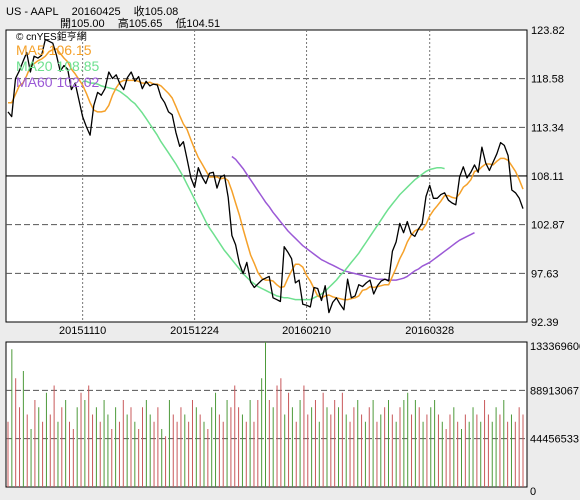 This screenshot has width=580, height=500. Describe the element at coordinates (82, 24) in the screenshot. I see `open-price: 開105.00` at that location.